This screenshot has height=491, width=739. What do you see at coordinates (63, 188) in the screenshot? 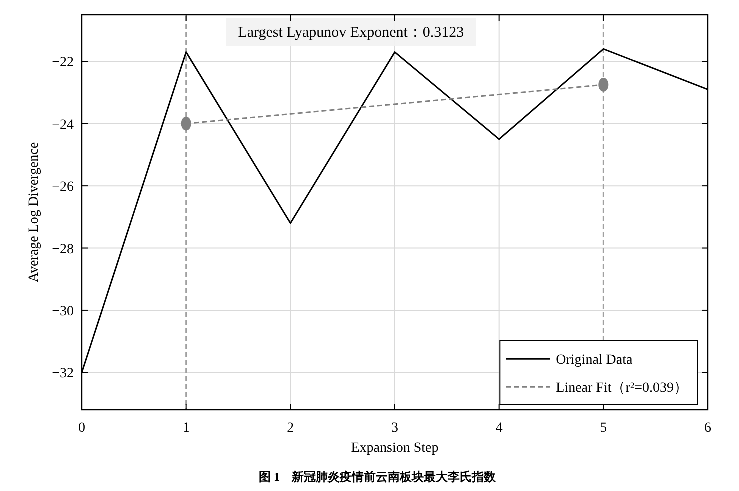
I see `y-tick-label: −26` at bounding box center [63, 188].